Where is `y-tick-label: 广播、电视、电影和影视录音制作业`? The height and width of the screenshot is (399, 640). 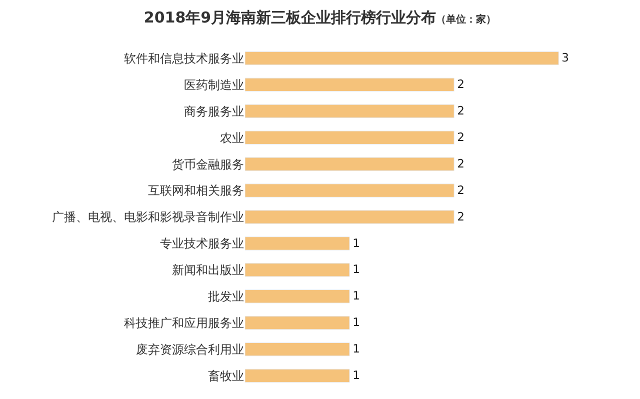
y-tick-label: 广播、电视、电影和影视录音制作业 is located at coordinates (148, 217).